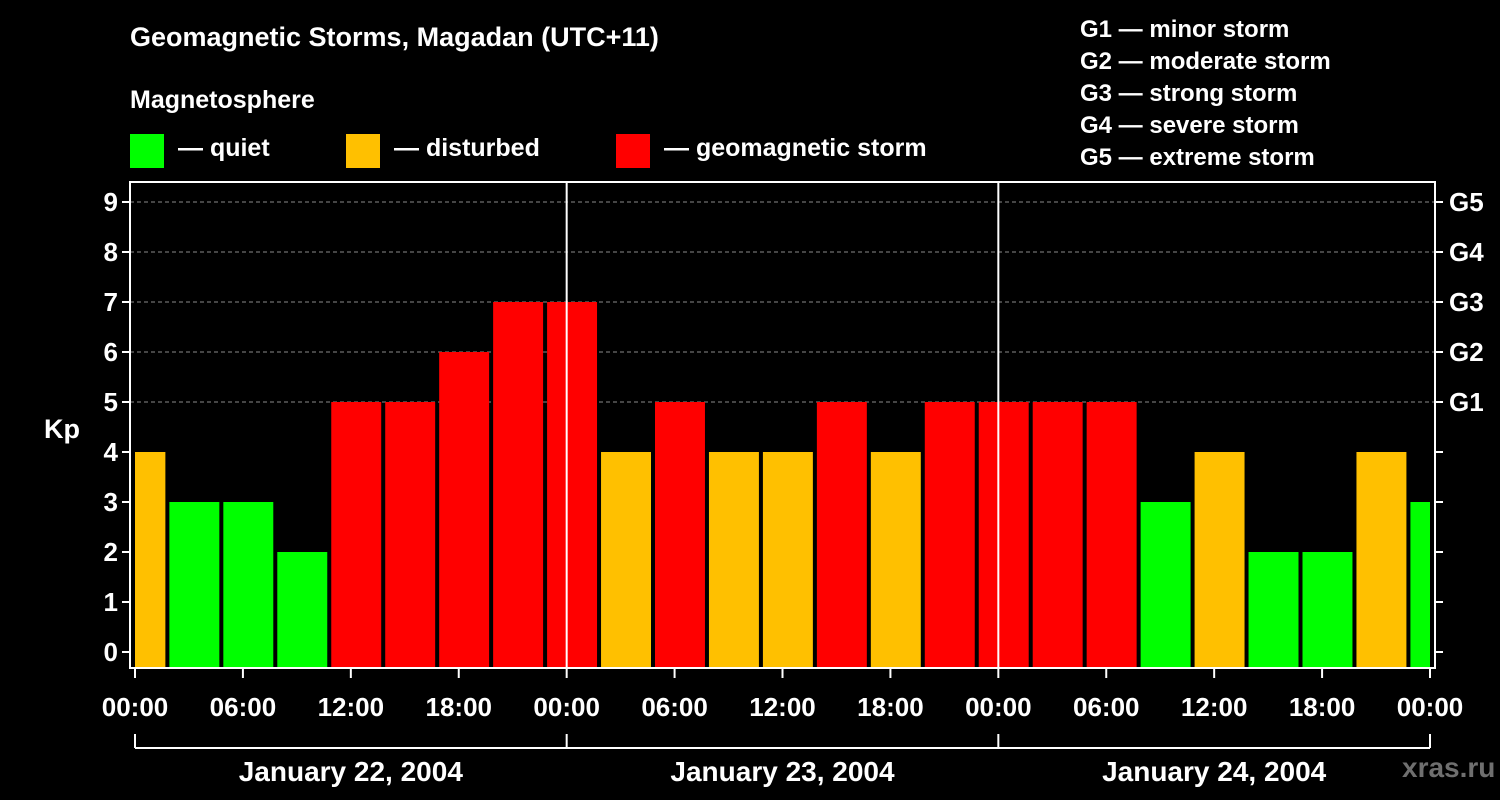  I want to click on right-tick-label: G3, so click(1466, 302).